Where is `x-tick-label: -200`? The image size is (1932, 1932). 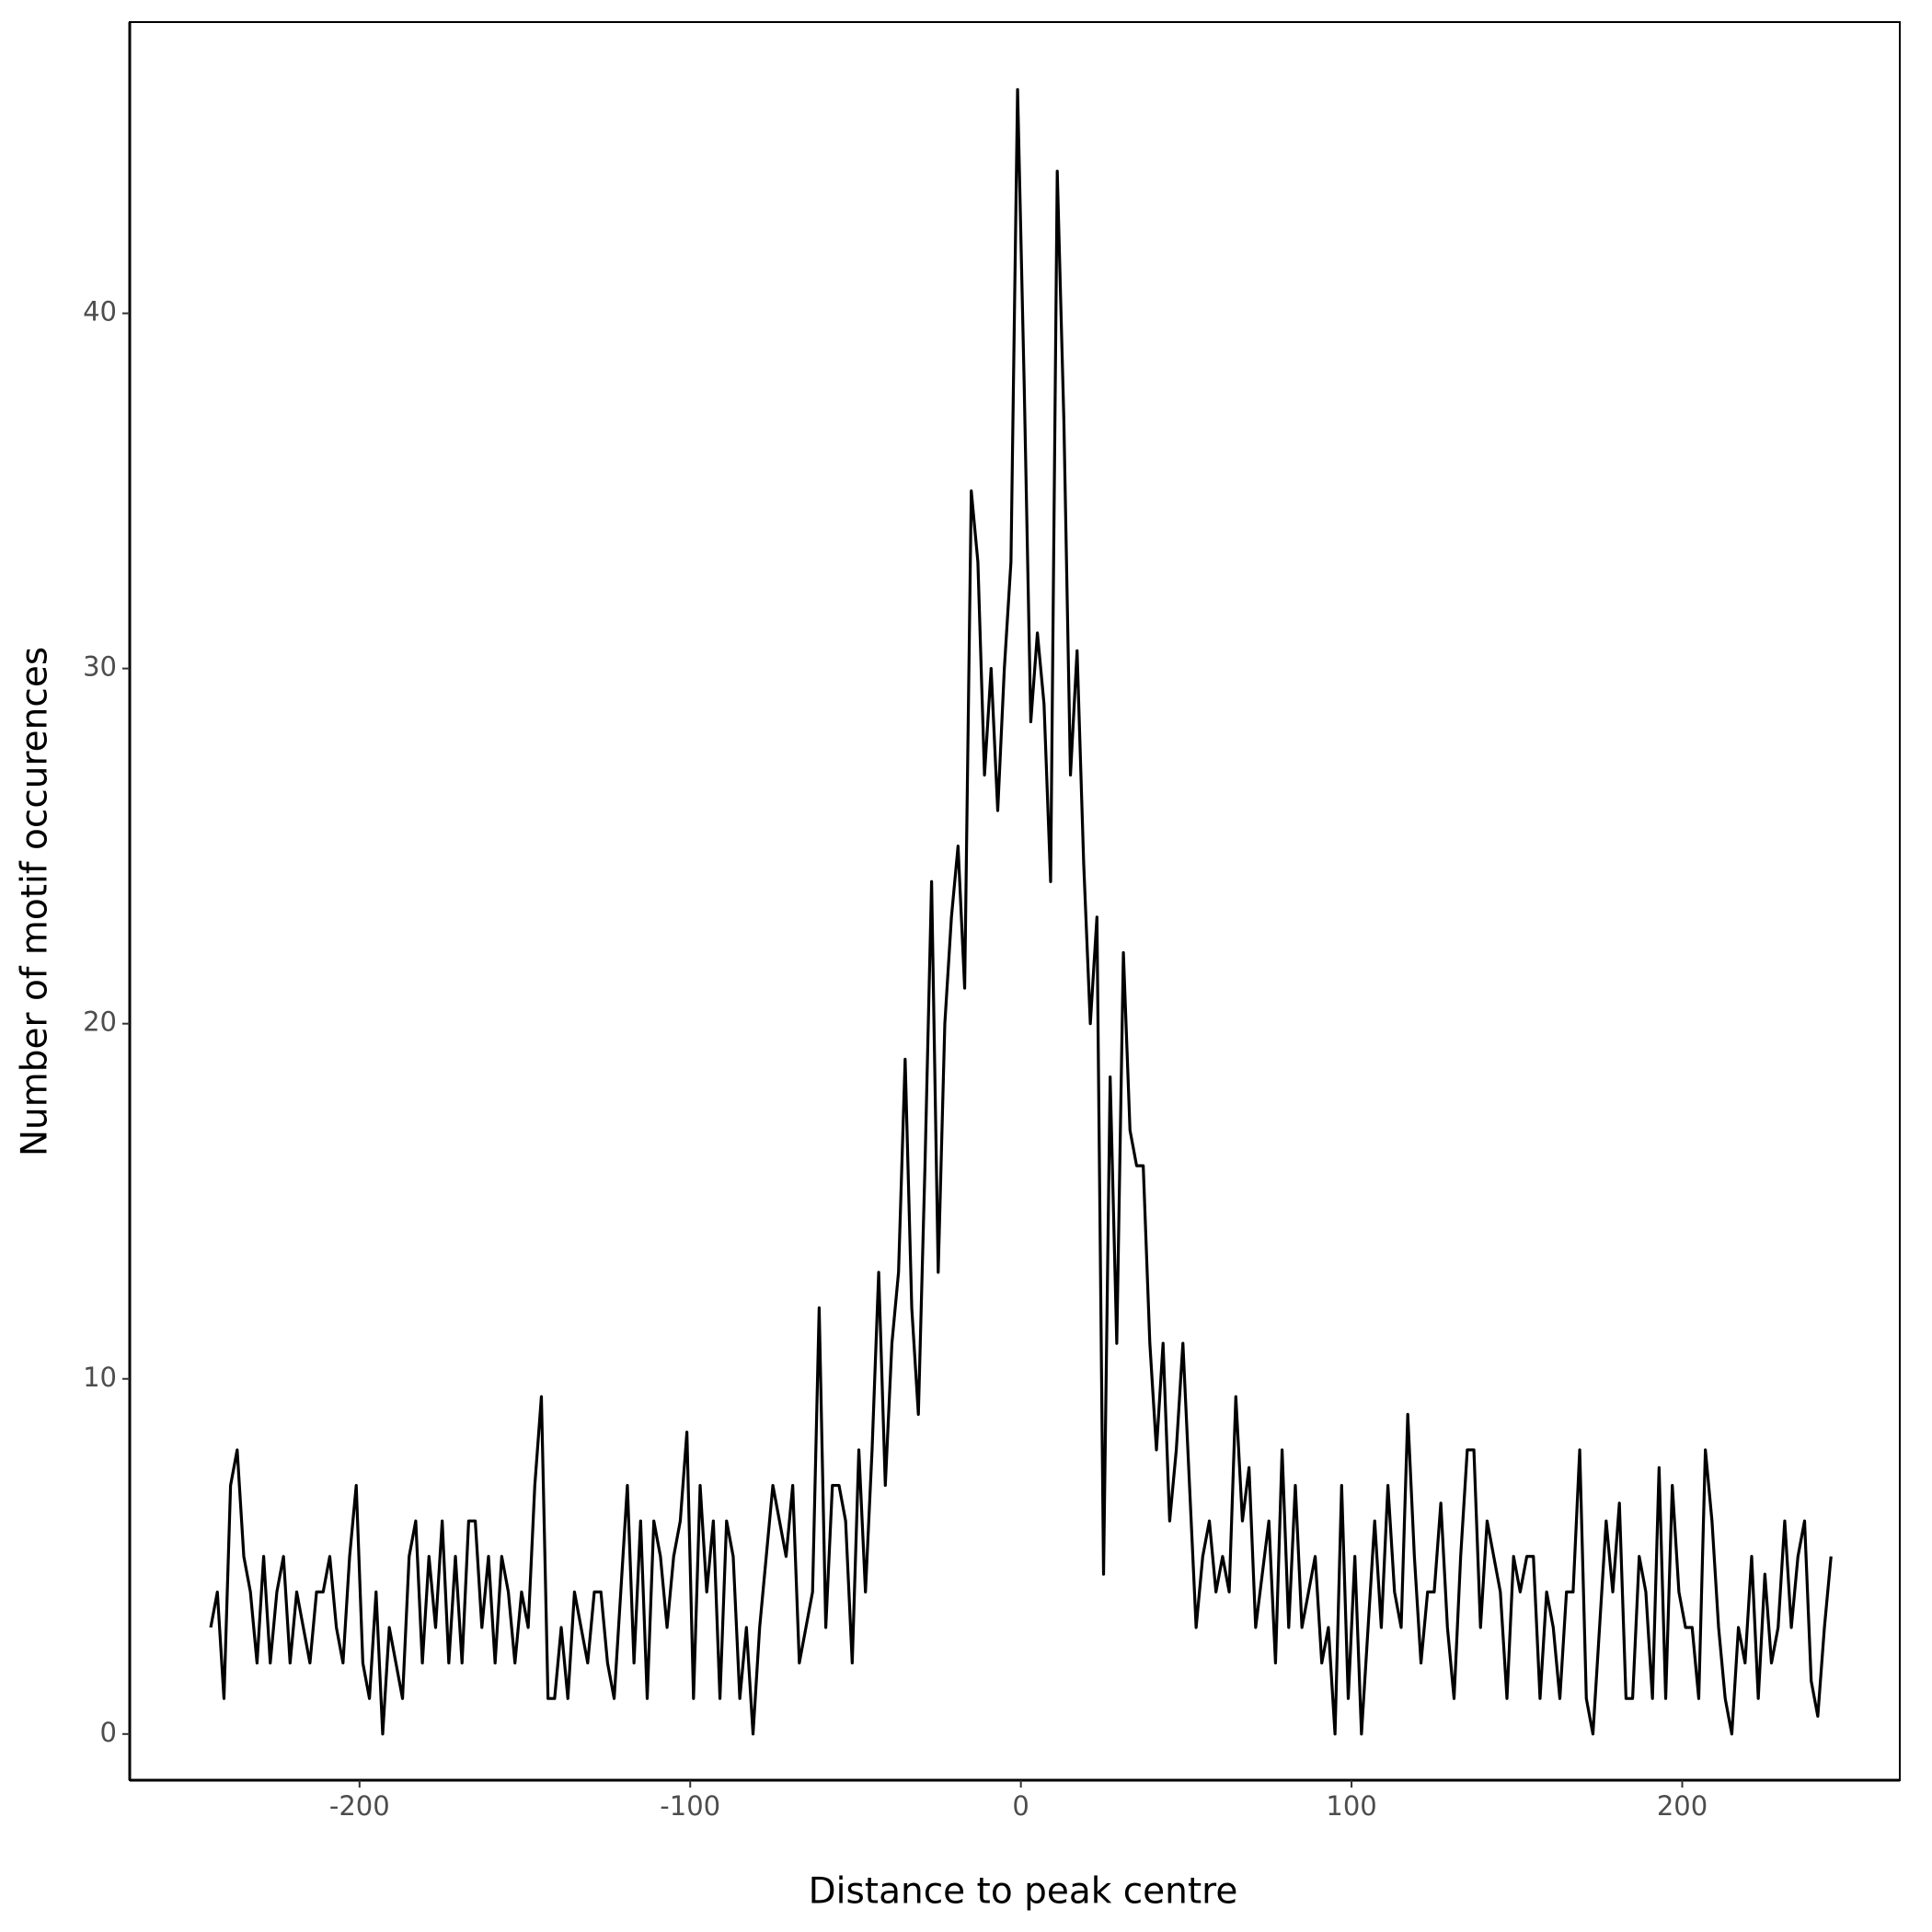
x-tick-label: -200 is located at coordinates (359, 1806).